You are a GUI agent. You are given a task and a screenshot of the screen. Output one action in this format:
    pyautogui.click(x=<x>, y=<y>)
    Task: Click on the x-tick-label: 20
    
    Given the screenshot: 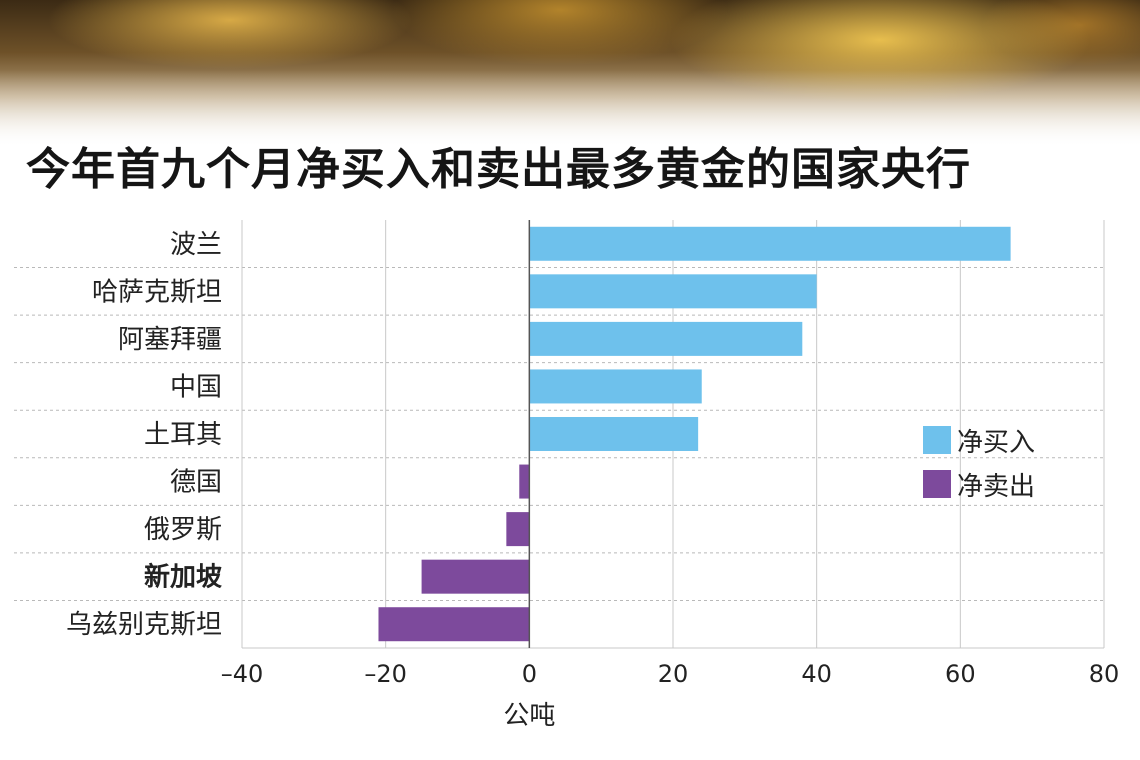 What is the action you would take?
    pyautogui.click(x=673, y=674)
    